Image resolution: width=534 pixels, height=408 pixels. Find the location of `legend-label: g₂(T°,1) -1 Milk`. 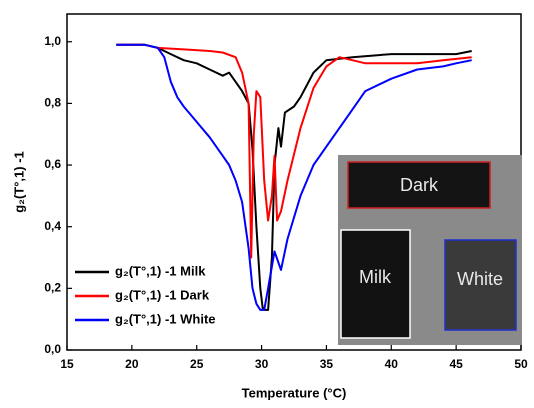

legend-label: g₂(T°,1) -1 Milk is located at coordinates (160, 270).